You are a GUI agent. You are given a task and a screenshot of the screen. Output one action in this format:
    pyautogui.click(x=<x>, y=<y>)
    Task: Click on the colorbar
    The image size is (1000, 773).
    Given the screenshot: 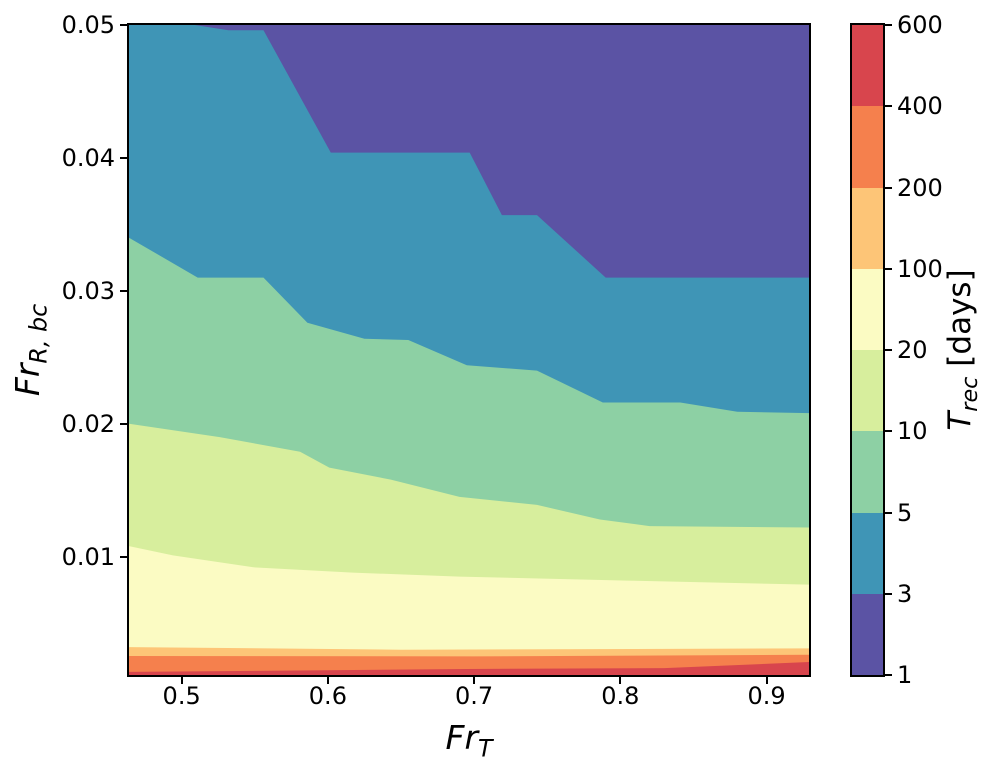 What is the action you would take?
    pyautogui.click(x=867, y=350)
    